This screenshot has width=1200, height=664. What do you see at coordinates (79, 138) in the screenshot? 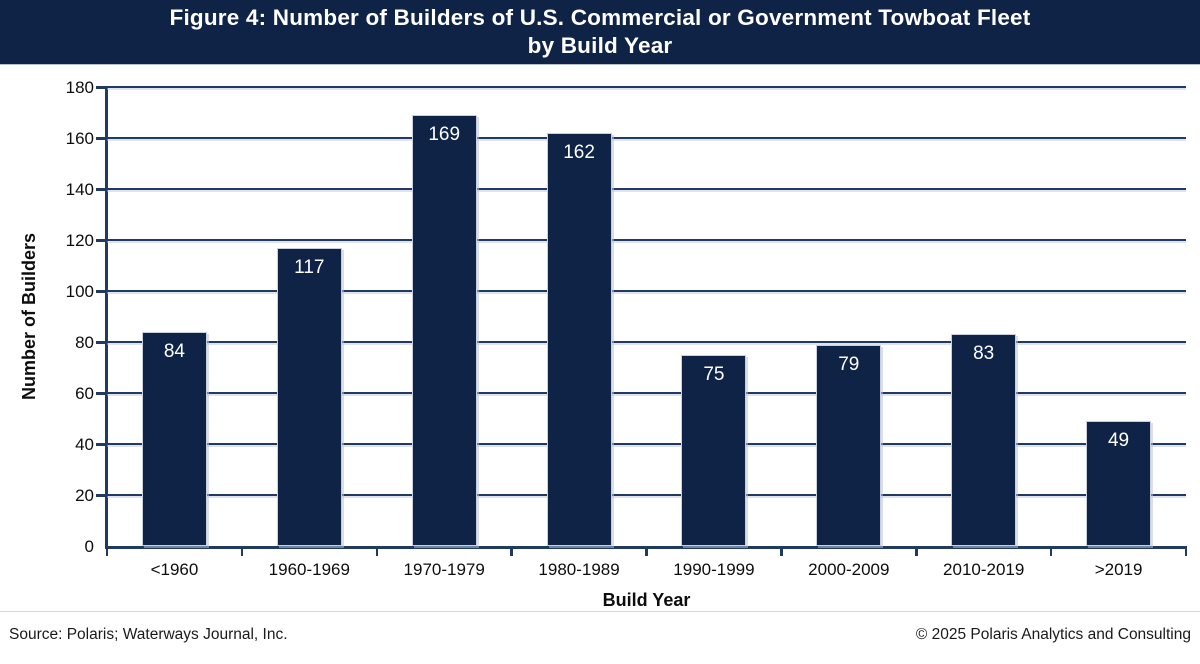
I see `y-tick-label-160: 160` at bounding box center [79, 138].